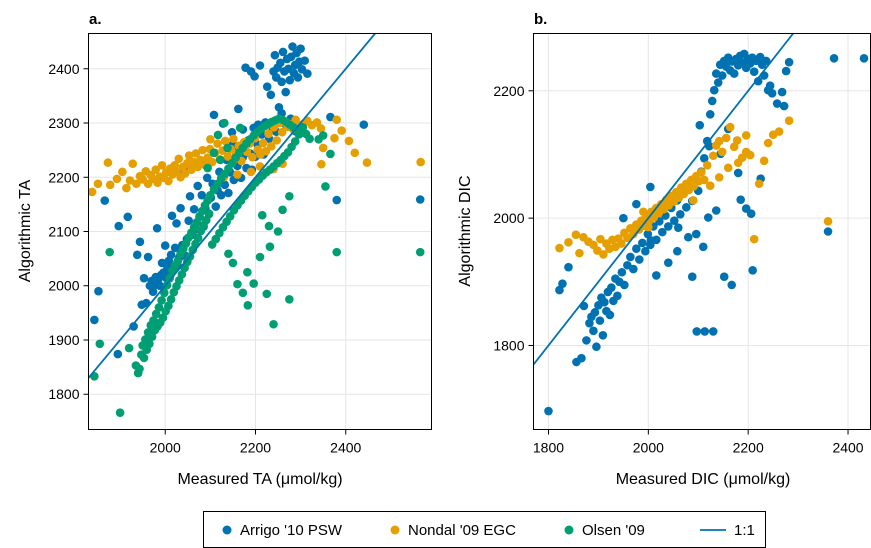 This screenshot has width=871, height=548. What do you see at coordinates (748, 448) in the screenshot?
I see `x-tick-label: 2200` at bounding box center [748, 448].